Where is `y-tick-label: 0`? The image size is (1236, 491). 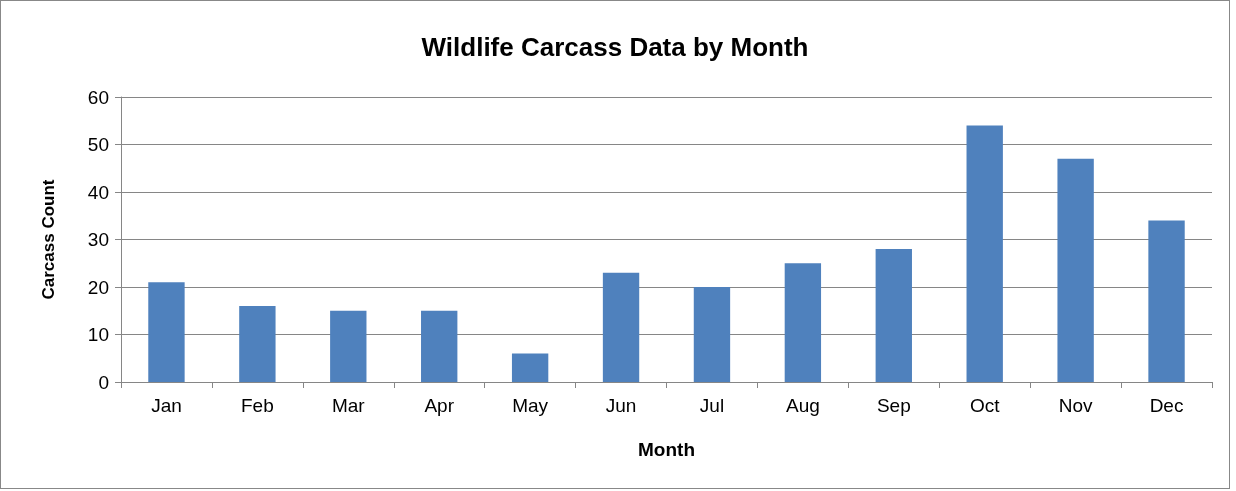
y-tick-label: 0 is located at coordinates (103, 382).